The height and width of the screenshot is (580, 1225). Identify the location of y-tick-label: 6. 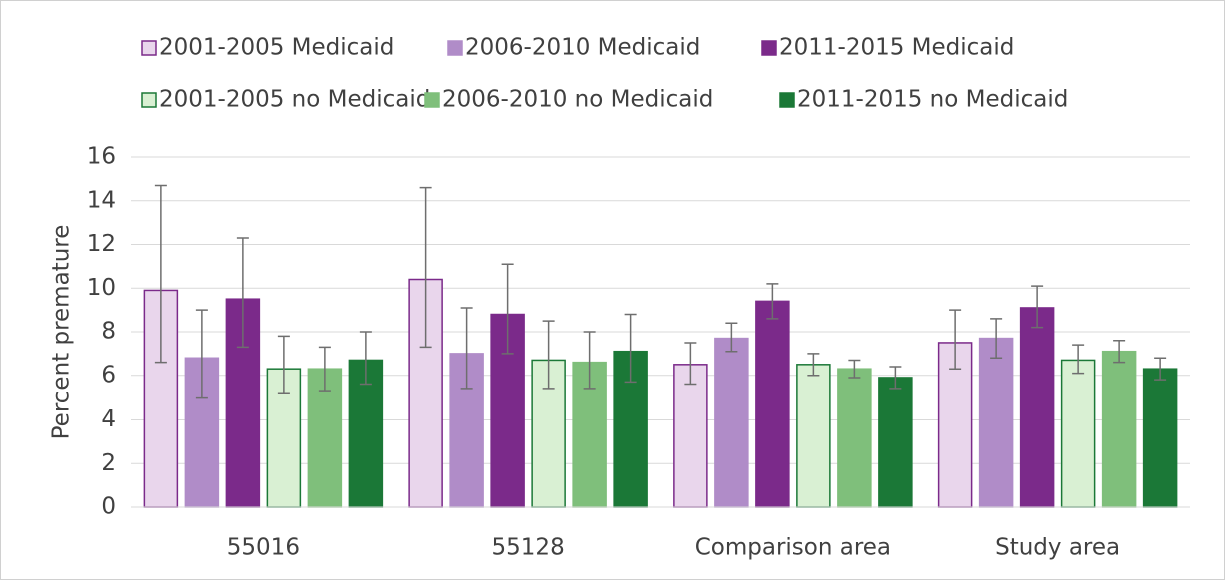
(108, 375).